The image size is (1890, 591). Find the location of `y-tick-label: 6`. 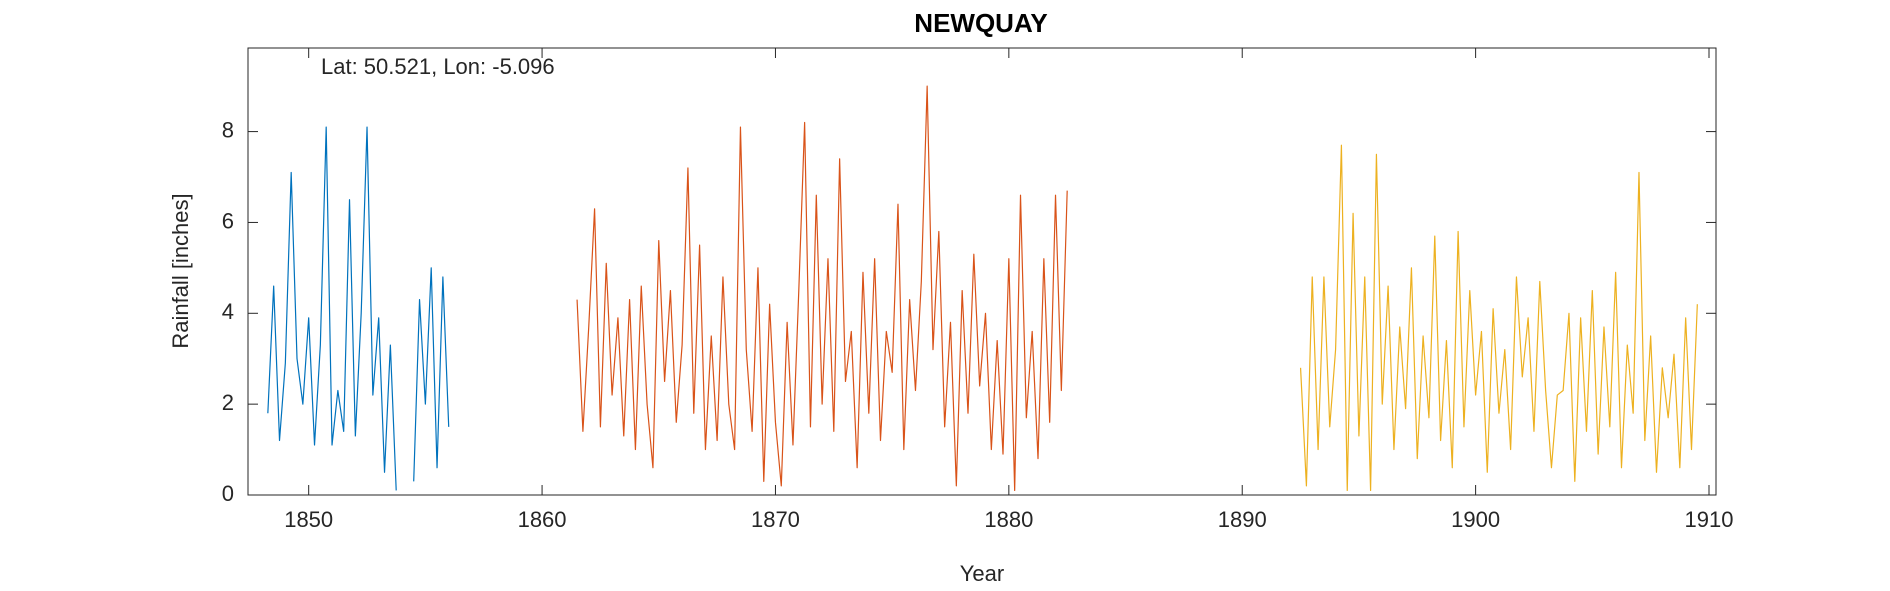

y-tick-label: 6 is located at coordinates (228, 220).